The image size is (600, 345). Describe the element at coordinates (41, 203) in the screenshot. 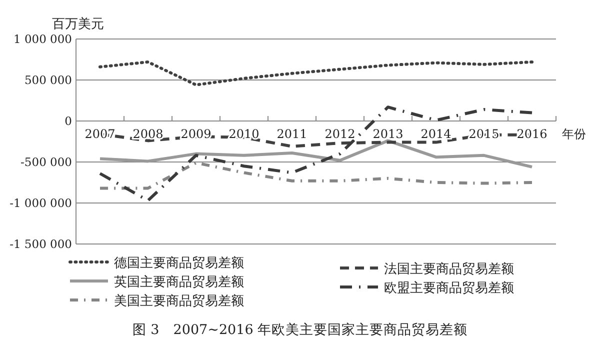

I see `y-tick-label: -1 000 000` at that location.